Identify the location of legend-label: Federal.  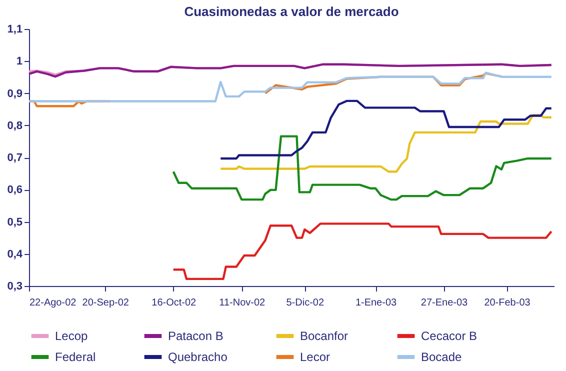
(75, 357).